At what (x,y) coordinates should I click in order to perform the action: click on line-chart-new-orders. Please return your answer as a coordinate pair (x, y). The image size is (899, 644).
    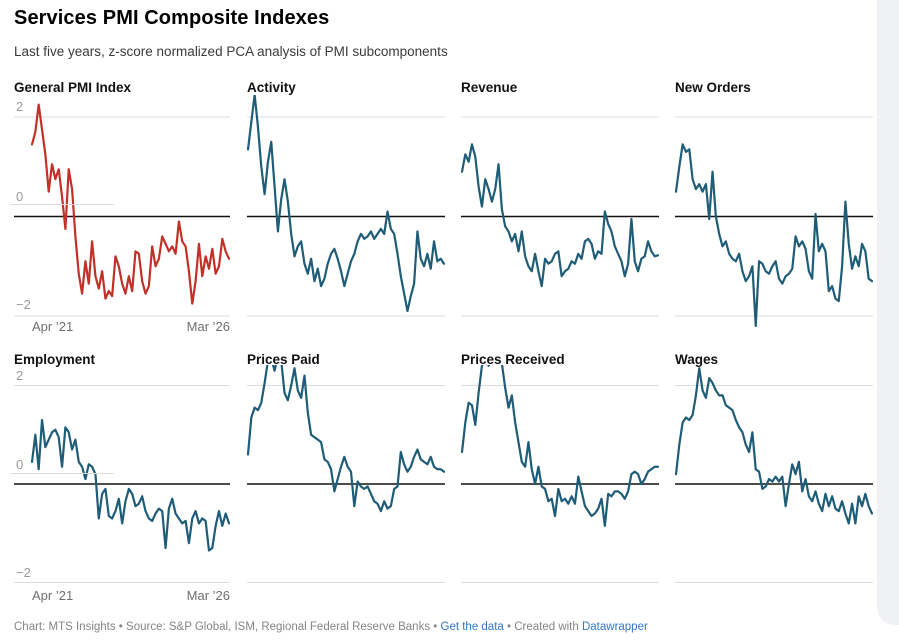
    Looking at the image, I should click on (774, 222).